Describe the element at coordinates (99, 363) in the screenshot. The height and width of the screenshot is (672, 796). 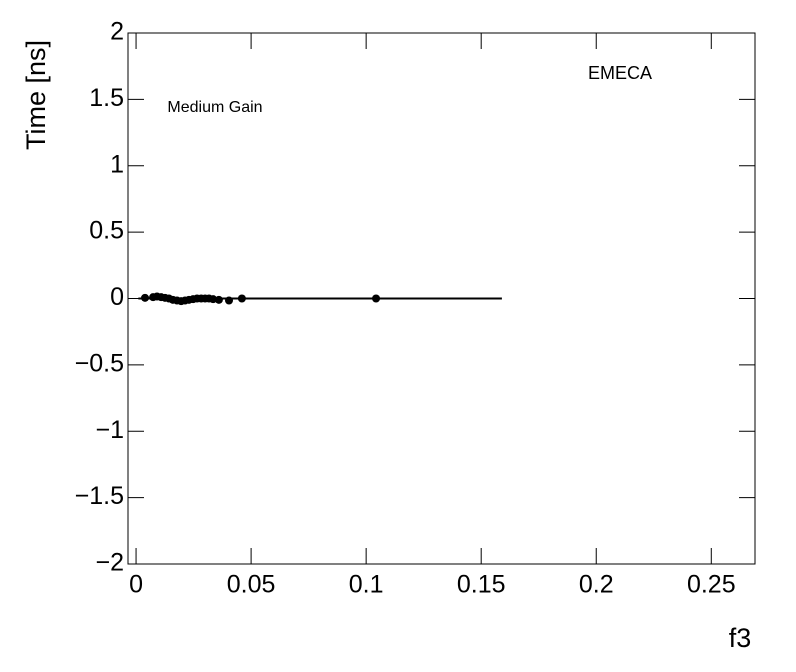
I see `y-tick-label: −0.5` at that location.